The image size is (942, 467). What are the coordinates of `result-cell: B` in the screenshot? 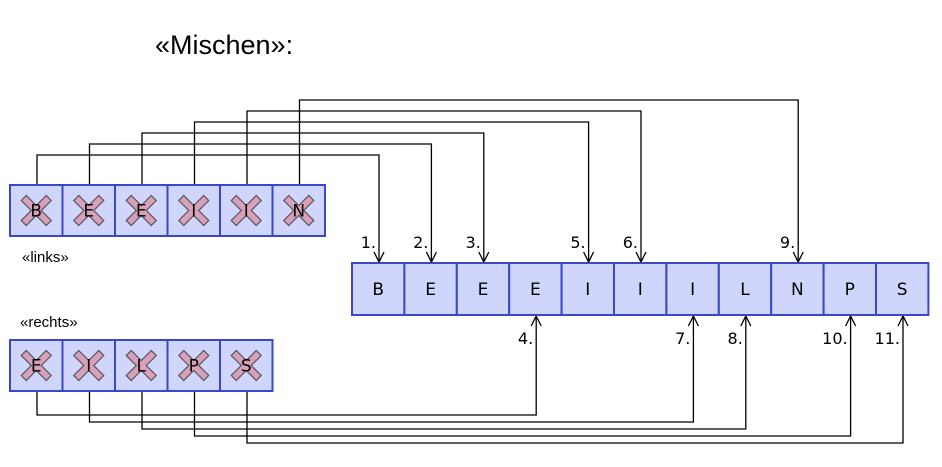 It's located at (378, 289).